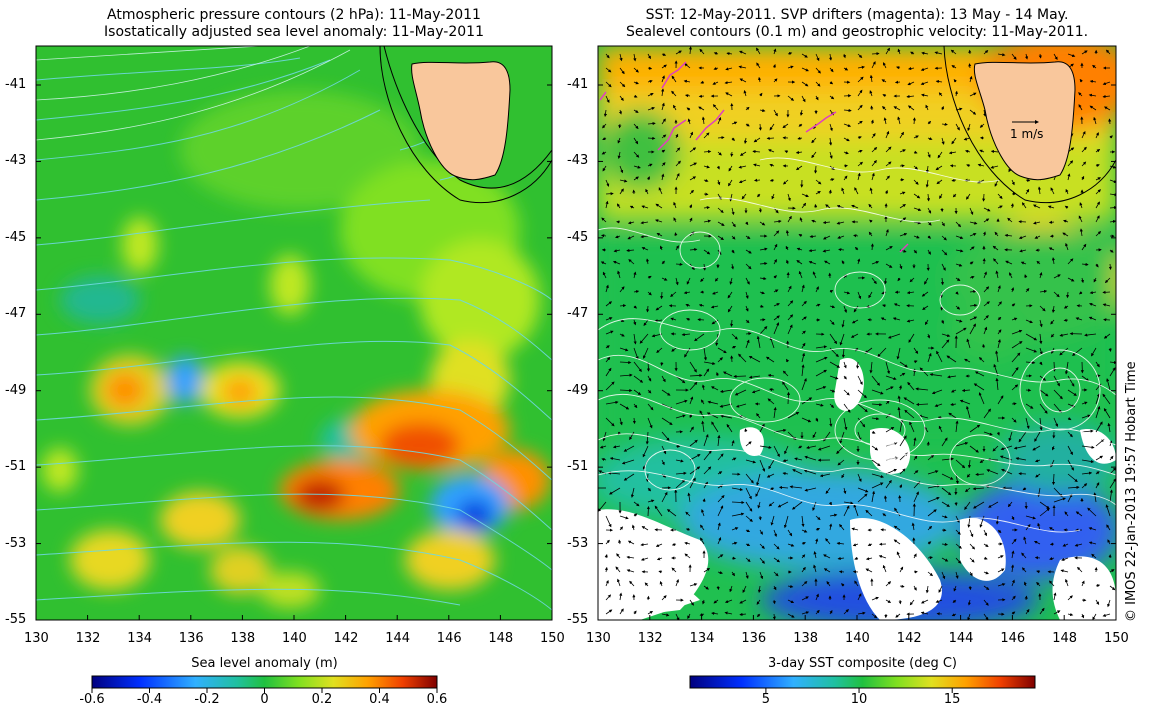 The image size is (1150, 710). What do you see at coordinates (16, 390) in the screenshot?
I see `left-lat-tick-label: -49` at bounding box center [16, 390].